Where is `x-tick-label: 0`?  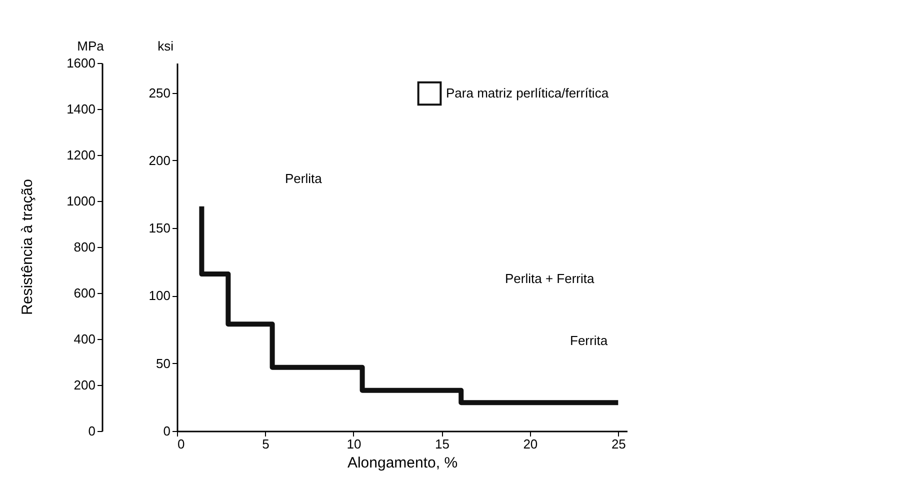
x-tick-label: 0 is located at coordinates (181, 444).